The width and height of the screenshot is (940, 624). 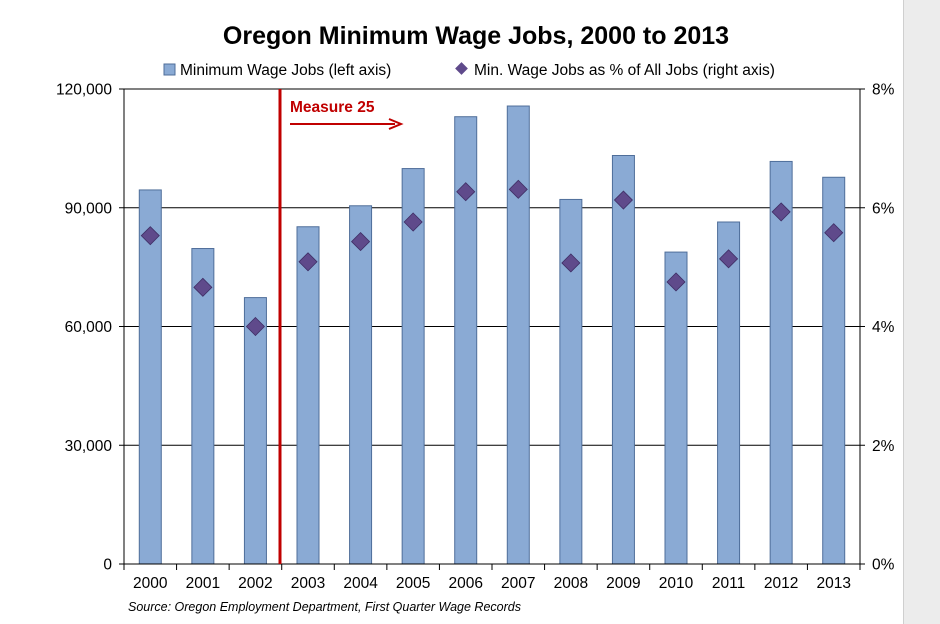 I want to click on measure-annotation: Measure 25, so click(x=341, y=326).